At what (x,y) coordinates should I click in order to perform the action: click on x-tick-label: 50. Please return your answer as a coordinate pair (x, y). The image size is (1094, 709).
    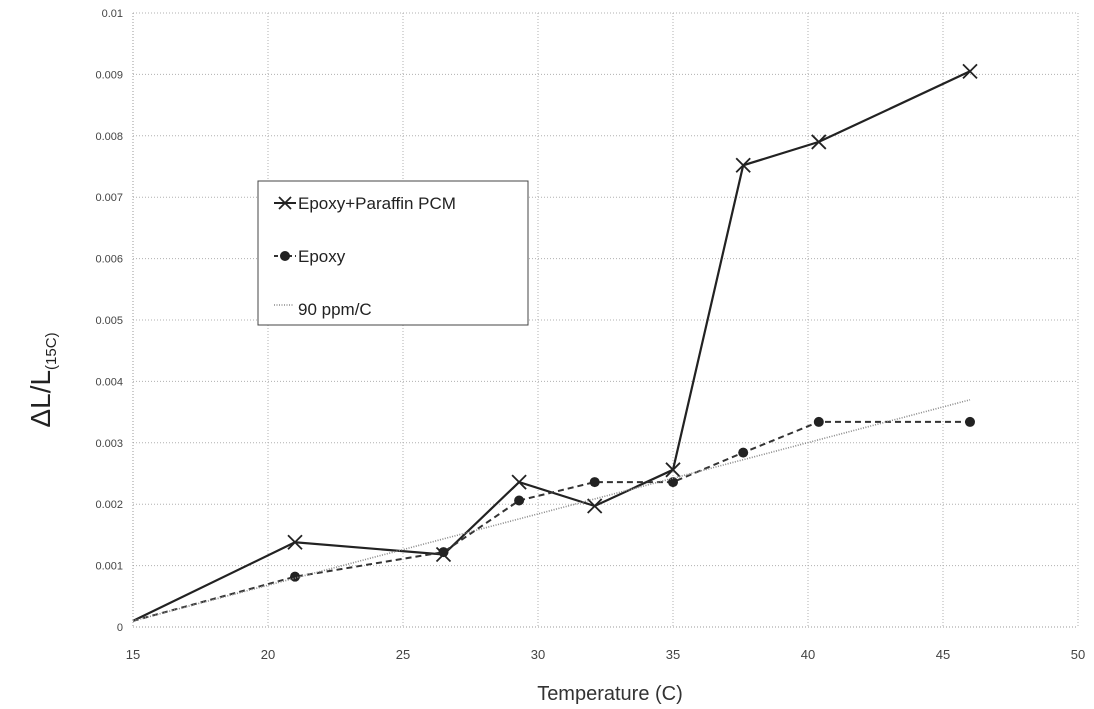
    Looking at the image, I should click on (1078, 654).